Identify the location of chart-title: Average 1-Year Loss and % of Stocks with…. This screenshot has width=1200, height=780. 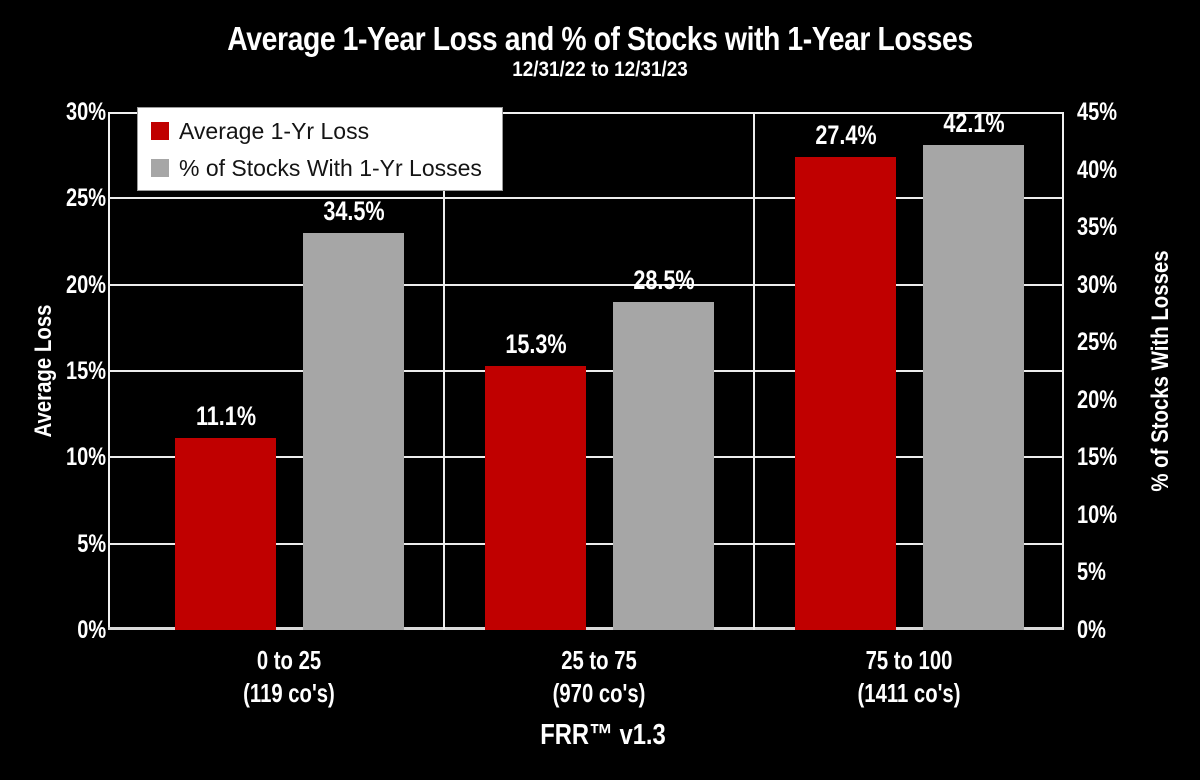
(600, 38).